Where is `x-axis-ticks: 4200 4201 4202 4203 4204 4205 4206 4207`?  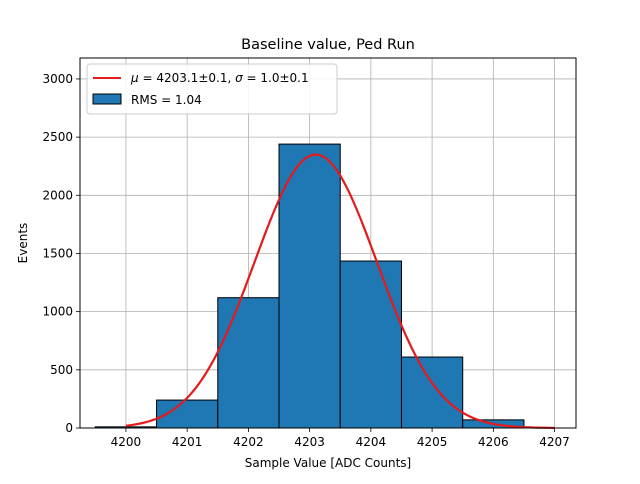 x-axis-ticks: 4200 4201 4202 4203 4204 4205 4206 4207 is located at coordinates (340, 438).